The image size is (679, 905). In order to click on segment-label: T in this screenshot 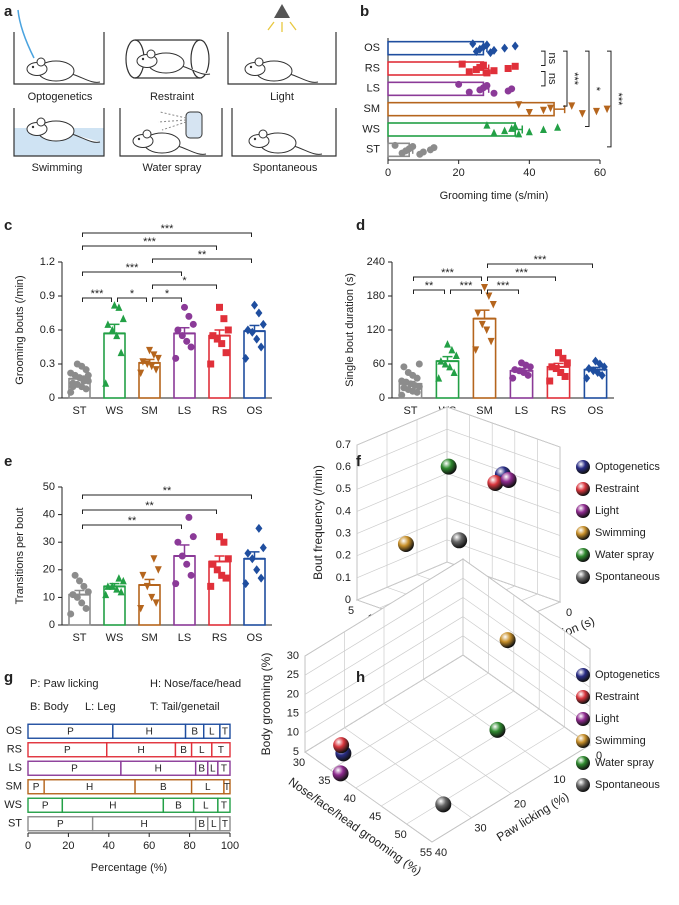, I will do `click(227, 787)`.